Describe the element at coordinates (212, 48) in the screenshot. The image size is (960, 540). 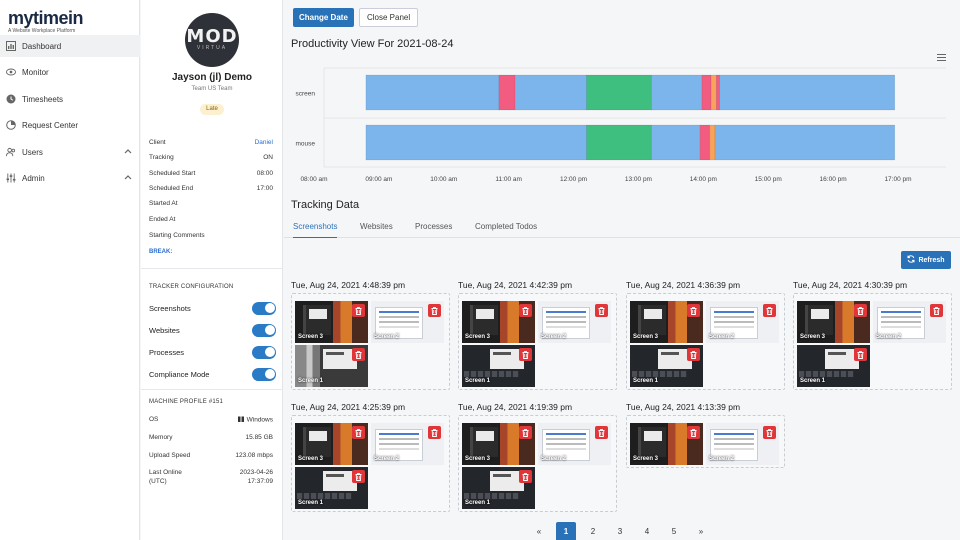
I see `avatar-subtext: VIRTUA` at that location.